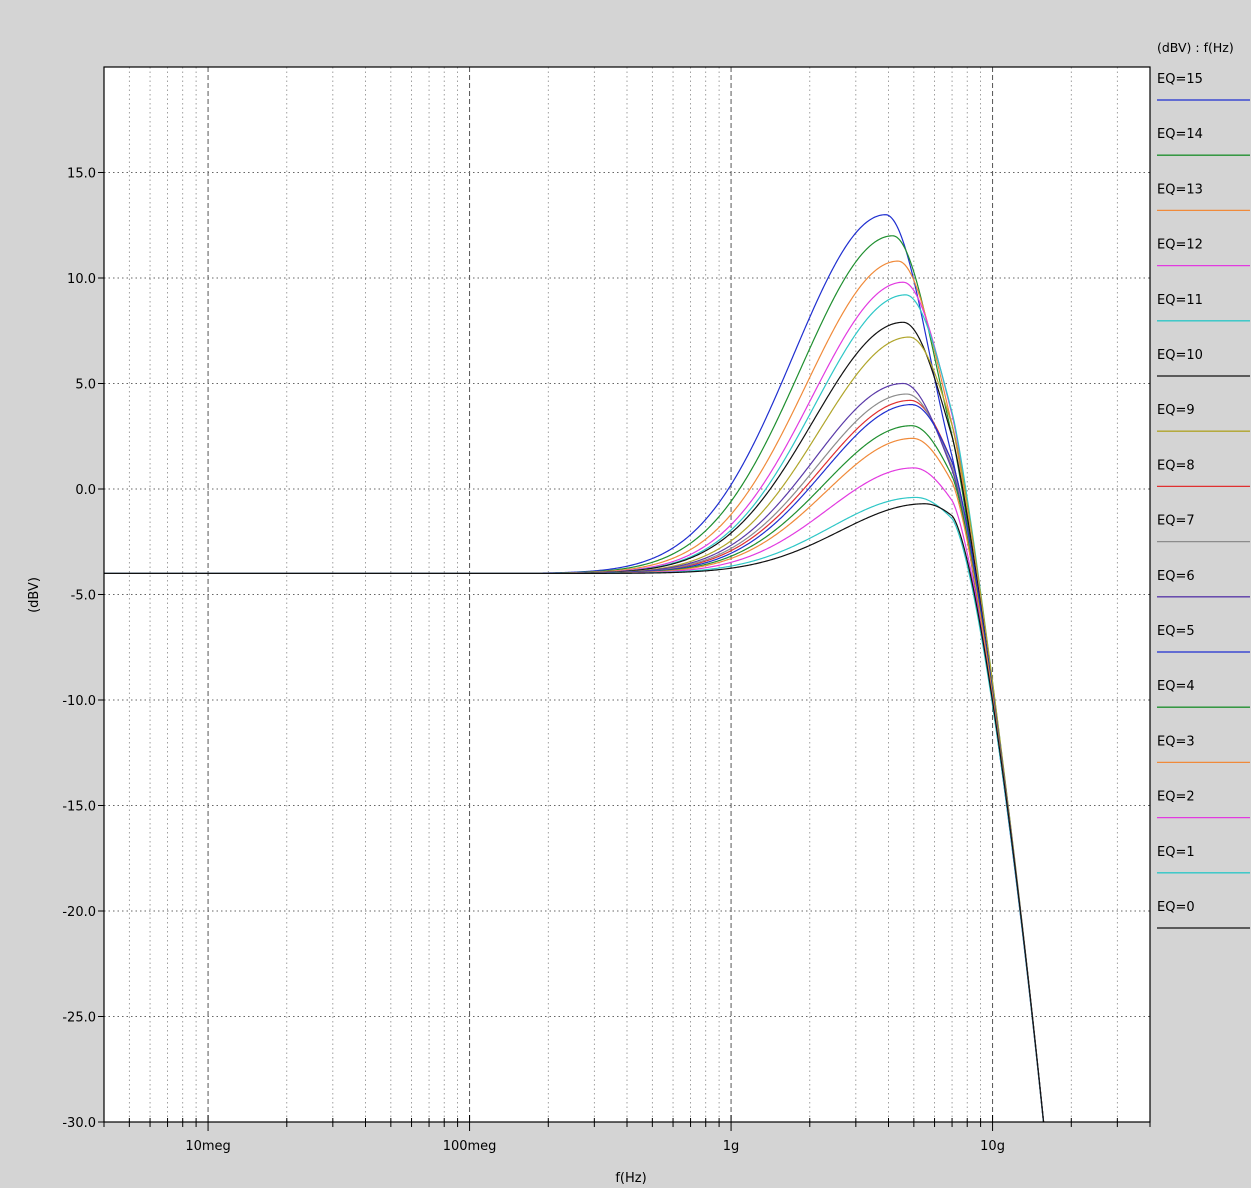 The image size is (1251, 1188). Describe the element at coordinates (1176, 741) in the screenshot. I see `legend-entry-label: EQ=3` at that location.